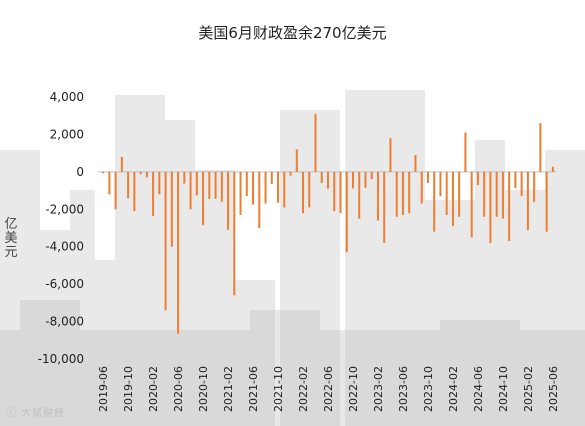 The width and height of the screenshot is (585, 426). I want to click on x-tick-label: 2024-06, so click(478, 389).